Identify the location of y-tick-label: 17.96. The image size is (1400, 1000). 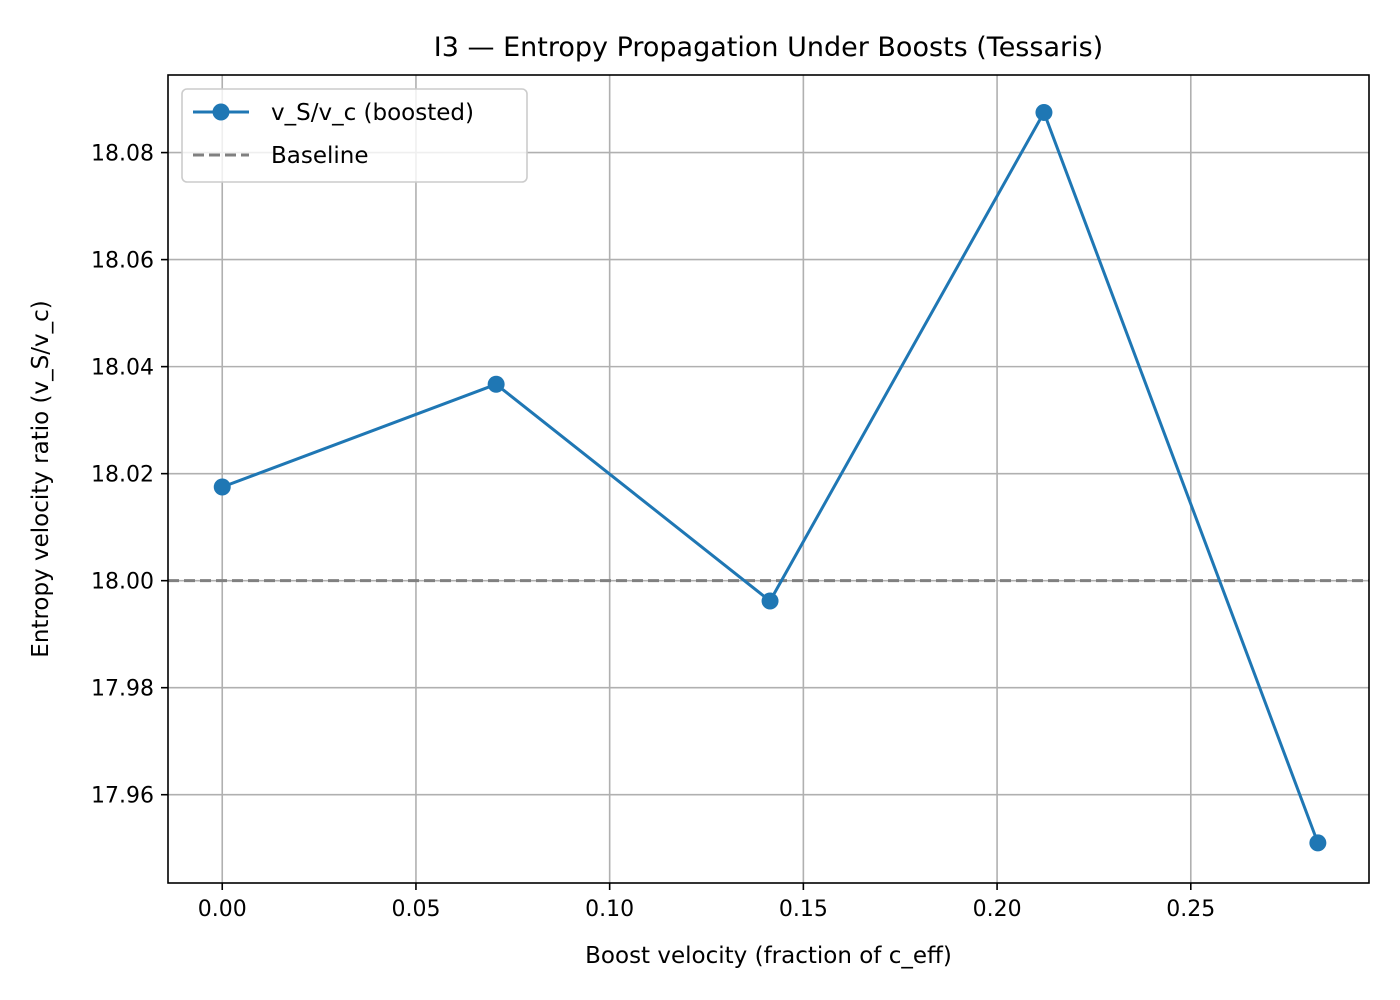
(122, 796).